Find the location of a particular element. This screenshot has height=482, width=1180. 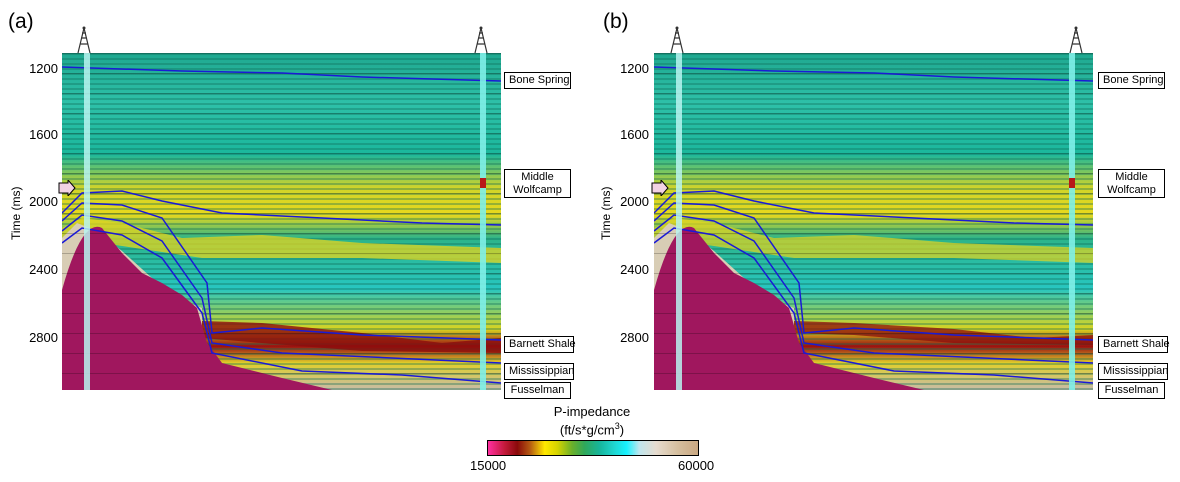

panel-letter: (a) is located at coordinates (21, 21).